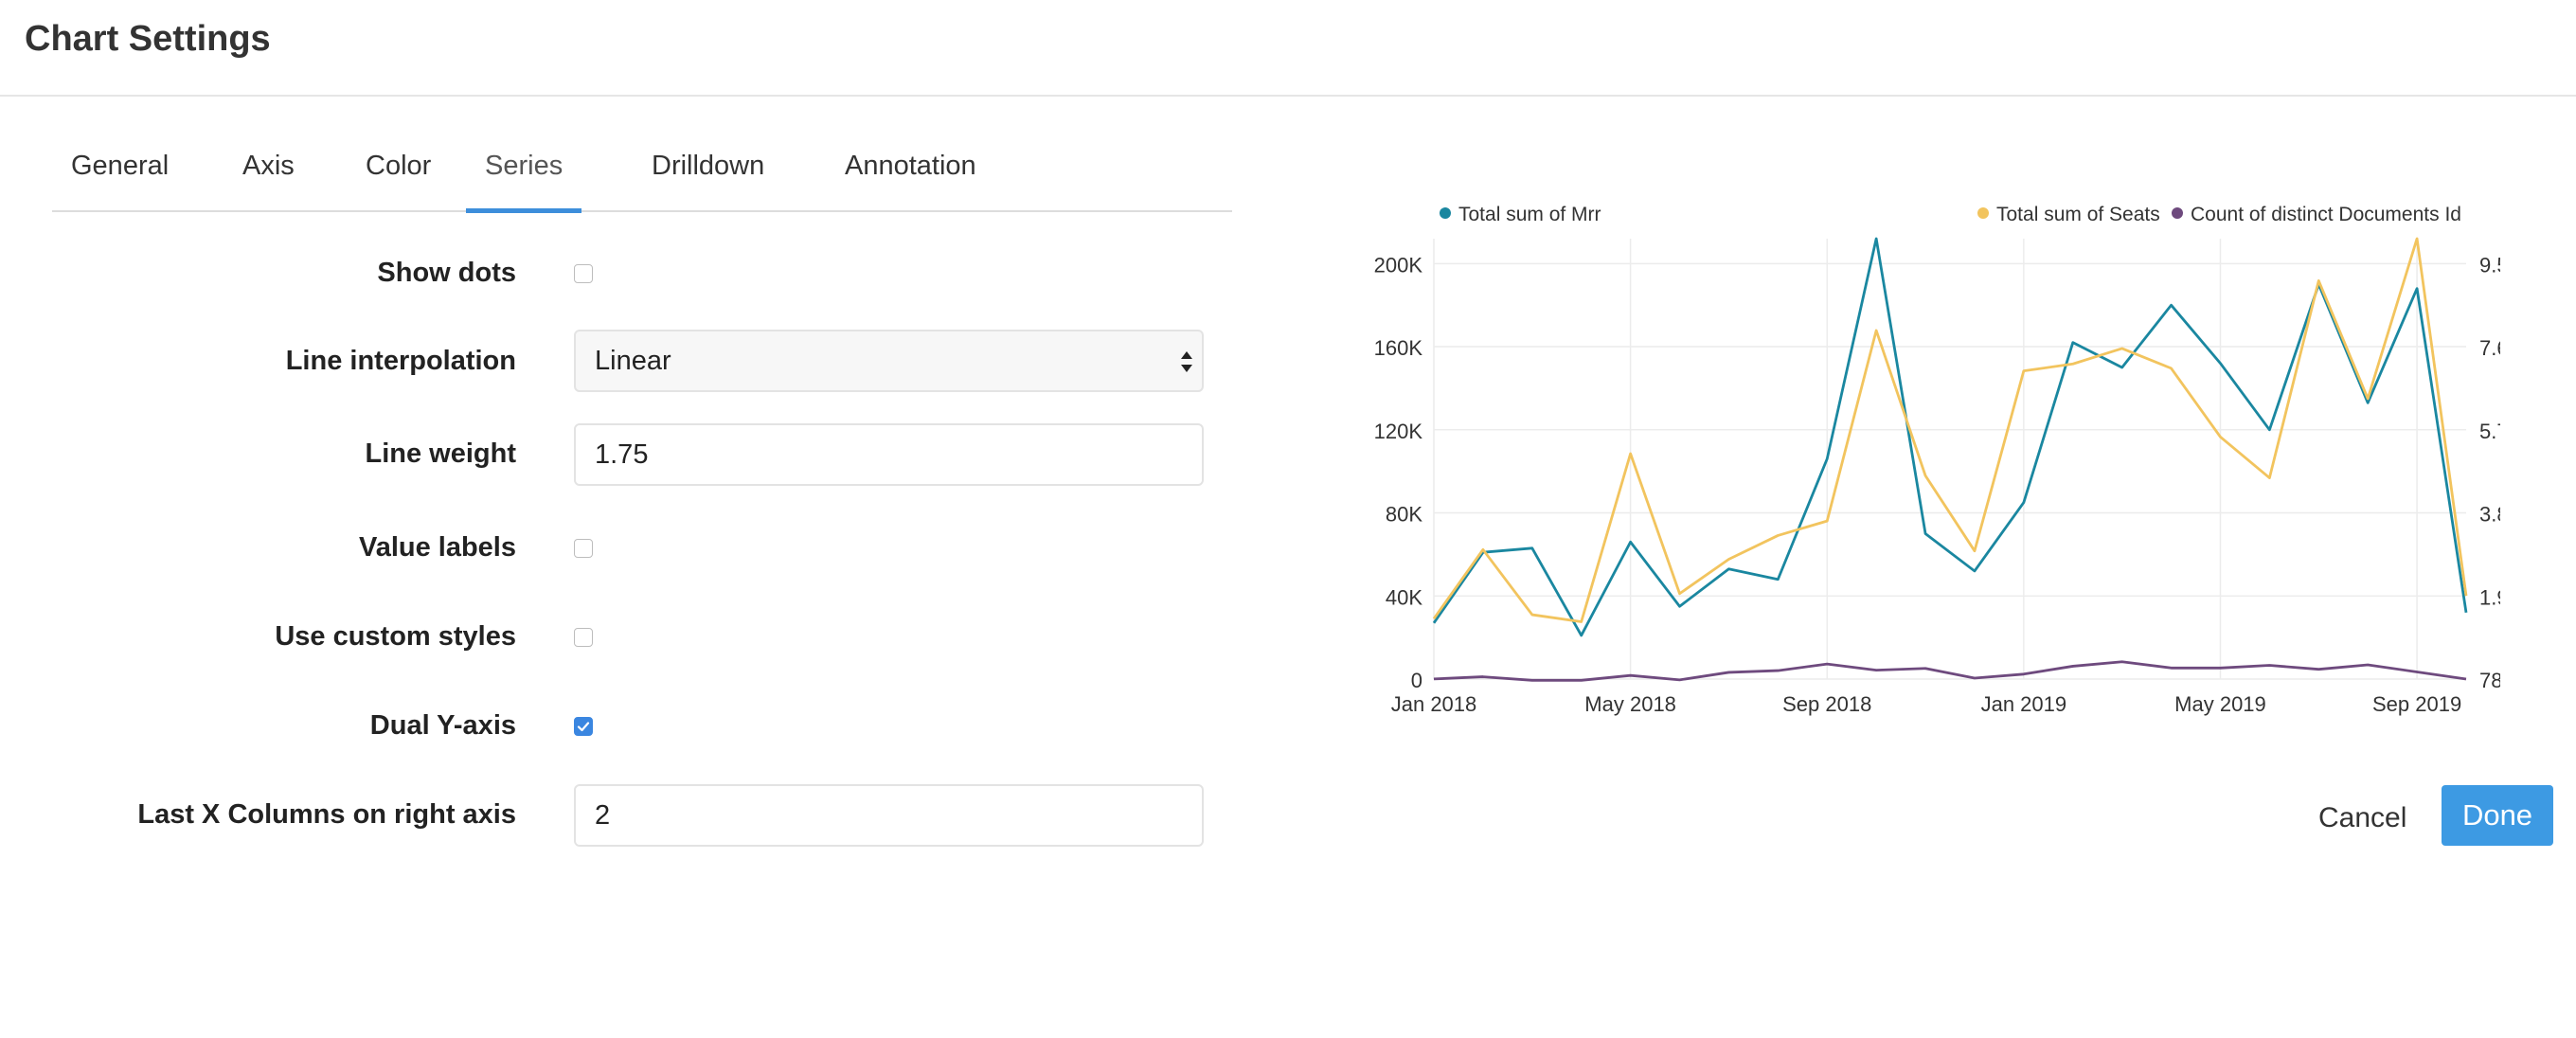  What do you see at coordinates (120, 166) in the screenshot?
I see `tab-general: General` at bounding box center [120, 166].